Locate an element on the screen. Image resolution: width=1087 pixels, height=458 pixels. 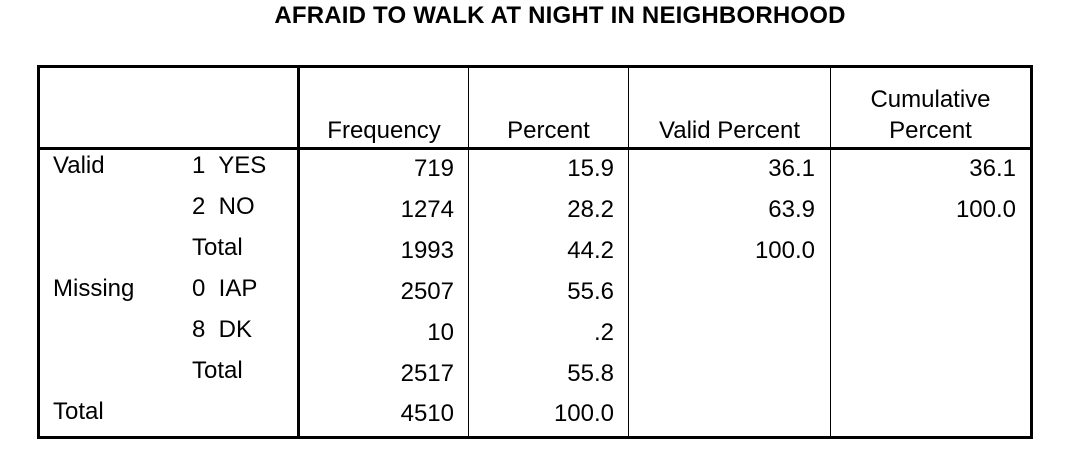
column-header-percent: Percent is located at coordinates (548, 130).